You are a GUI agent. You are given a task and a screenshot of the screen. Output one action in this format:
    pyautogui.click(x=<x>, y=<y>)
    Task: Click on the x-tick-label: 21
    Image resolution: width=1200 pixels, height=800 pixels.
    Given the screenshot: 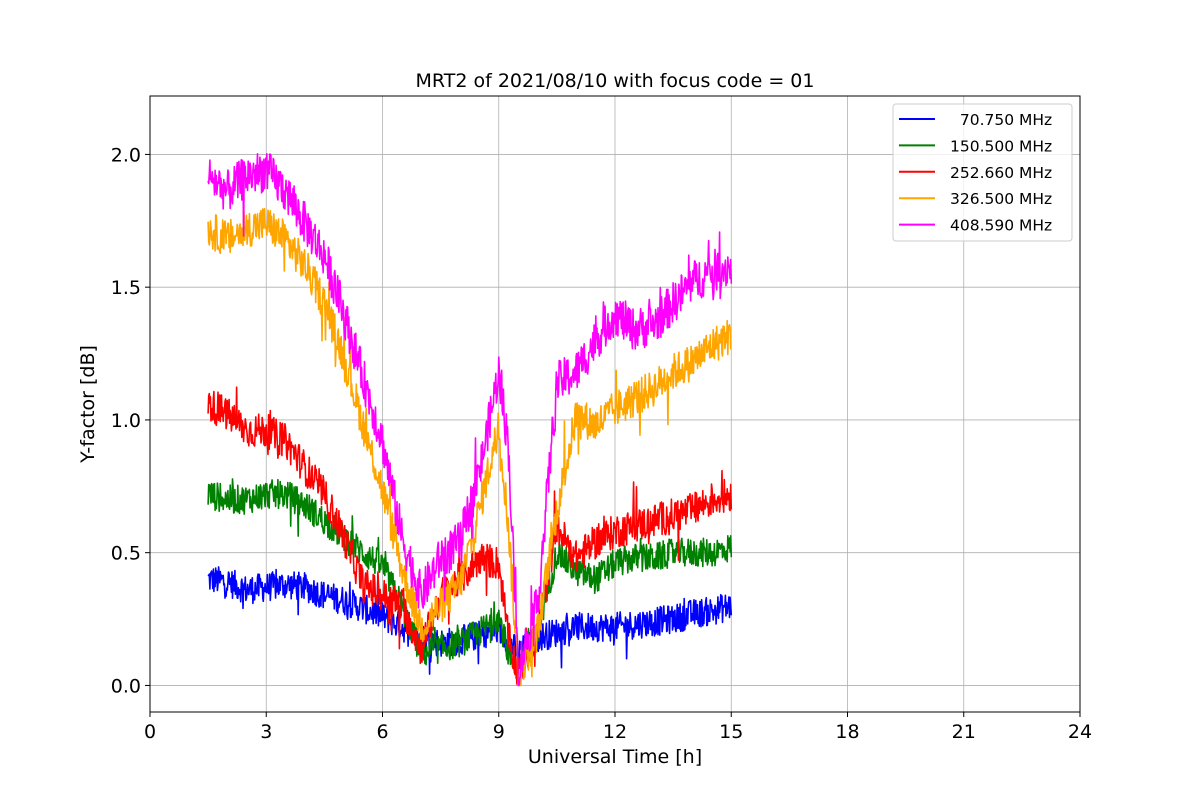 What is the action you would take?
    pyautogui.click(x=964, y=732)
    